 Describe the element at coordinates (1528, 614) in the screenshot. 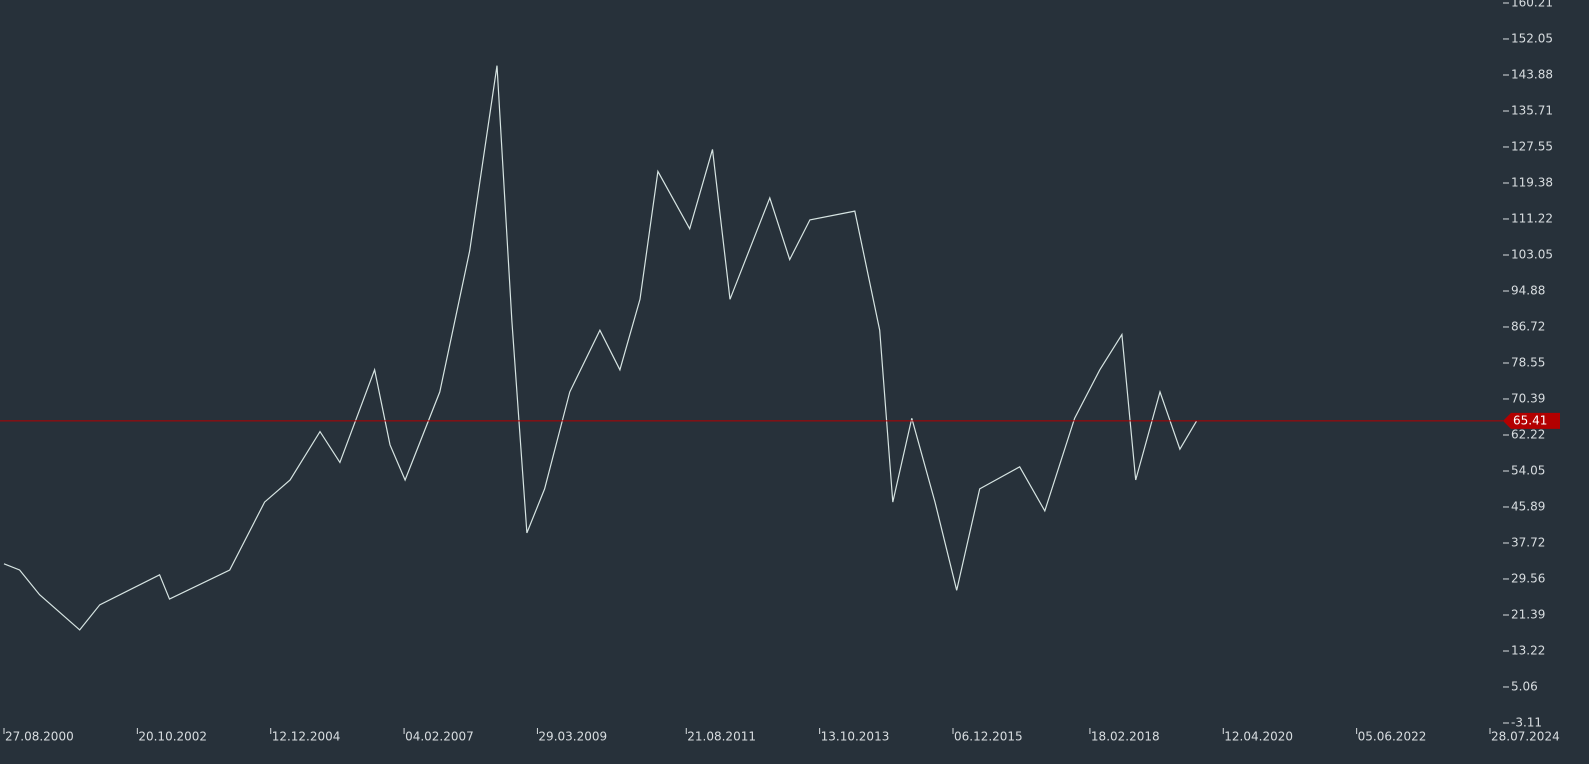

I see `y-tick-label: 21.39` at that location.